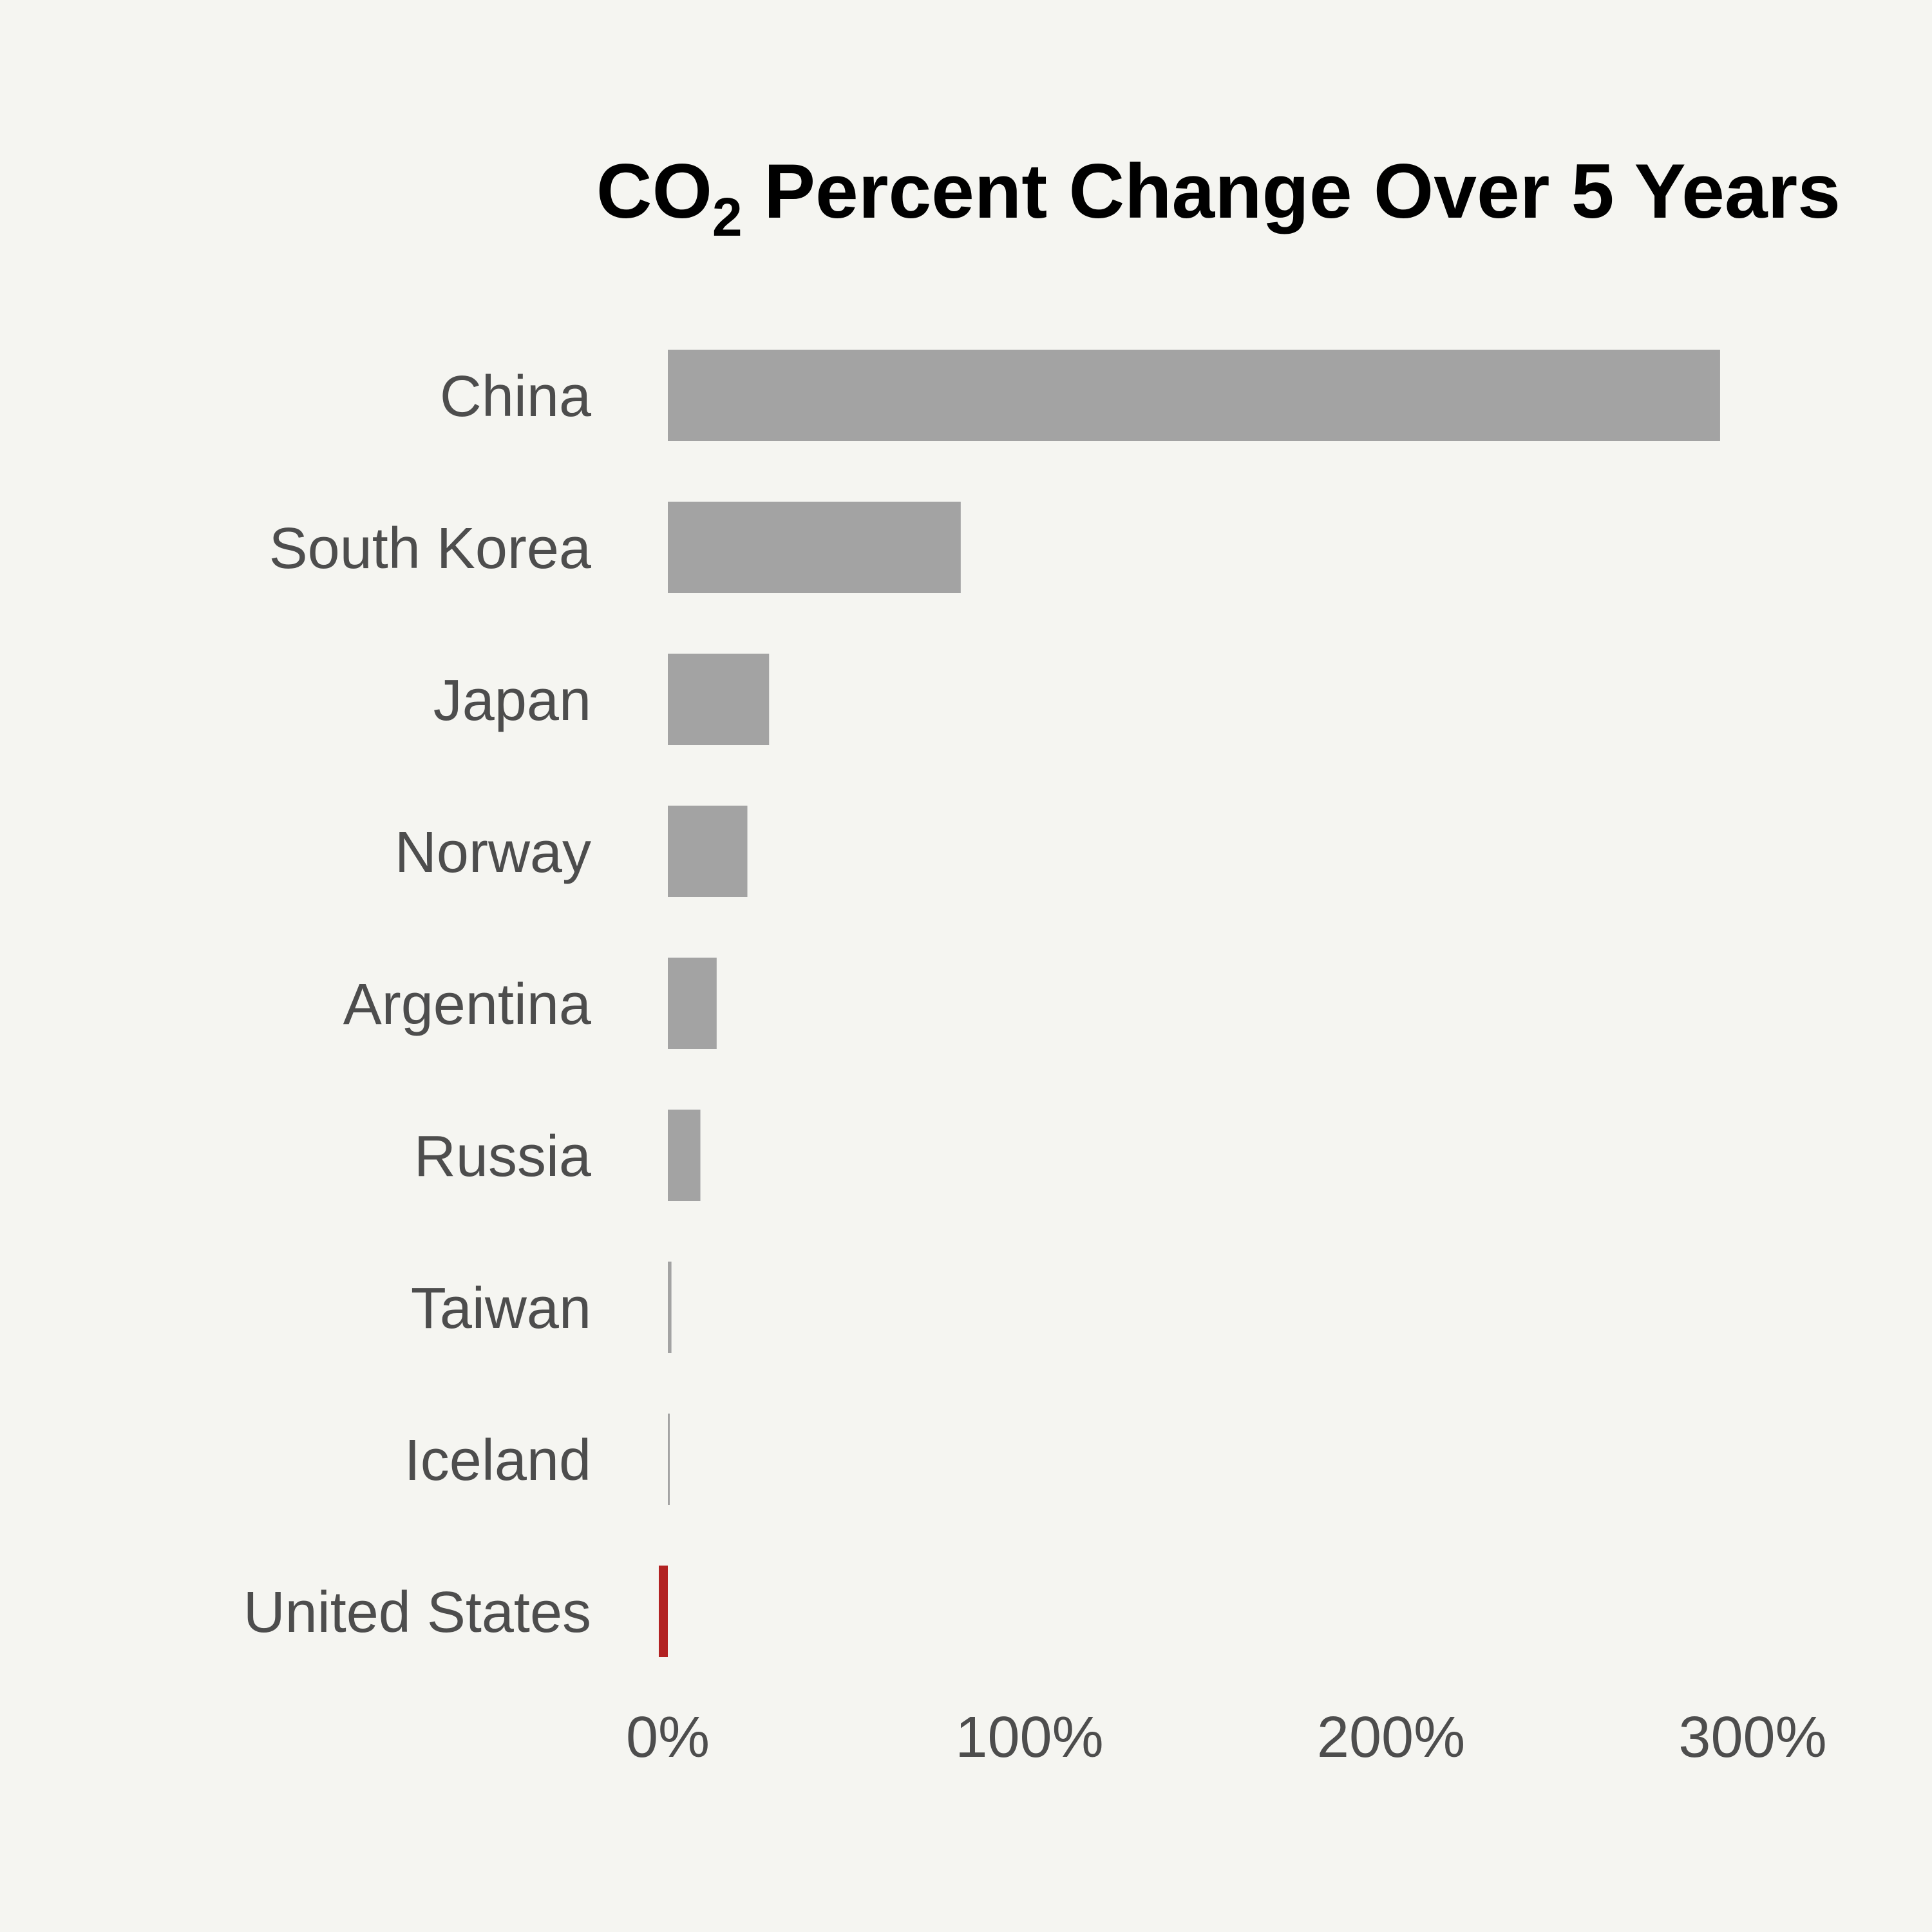 The width and height of the screenshot is (1932, 1932). Describe the element at coordinates (1391, 1737) in the screenshot. I see `x-tick-label-200: 200%` at that location.